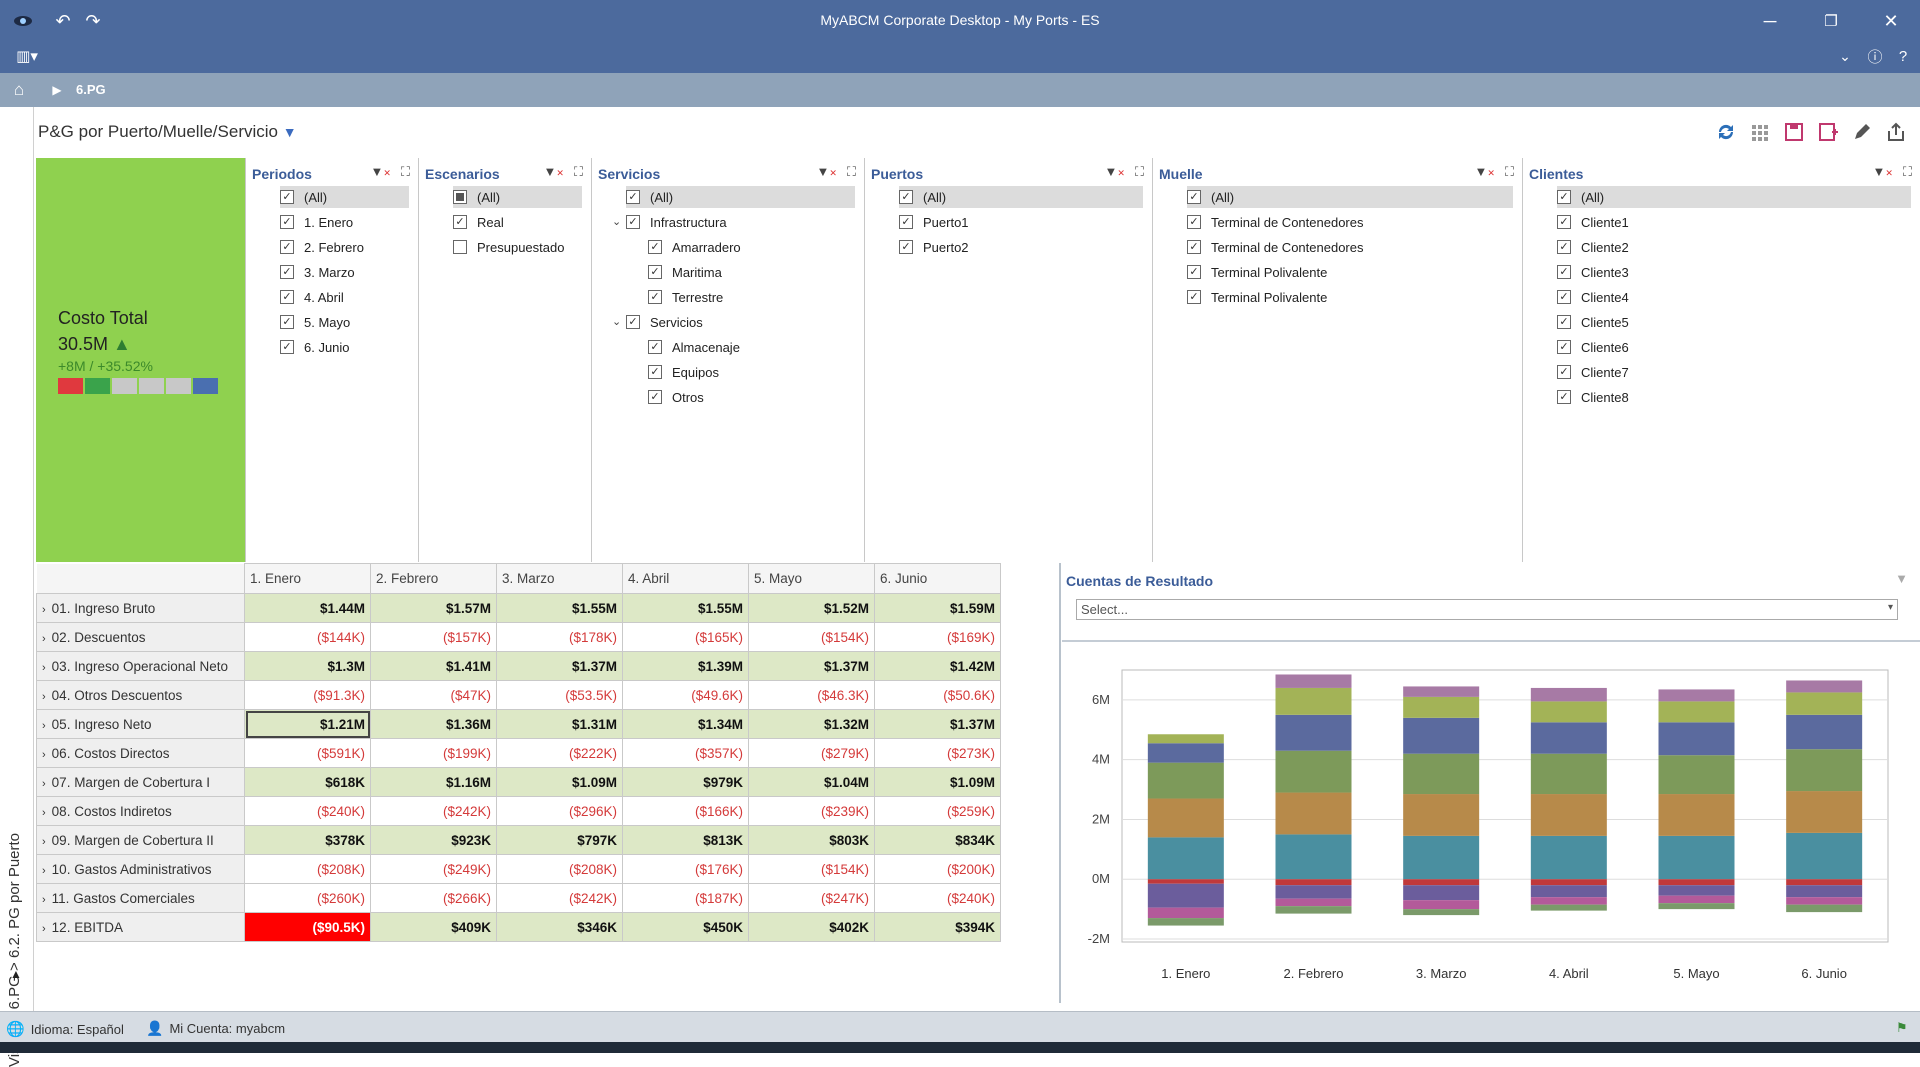  I want to click on filter-item: ✓ Cliente5, so click(1736, 322).